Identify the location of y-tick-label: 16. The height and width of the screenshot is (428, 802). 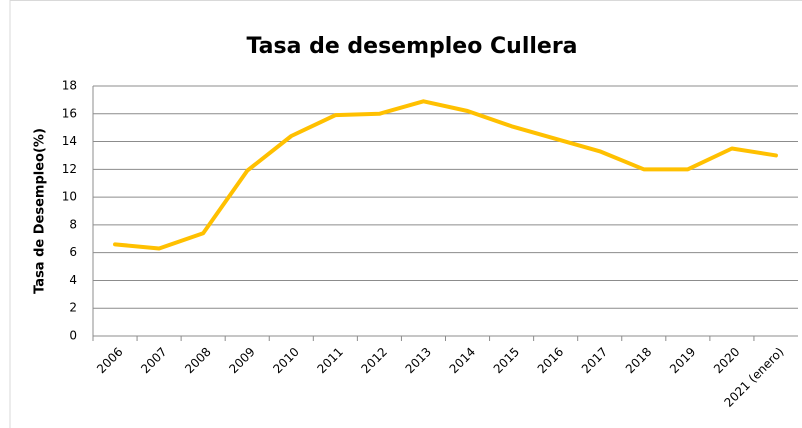
(69, 113).